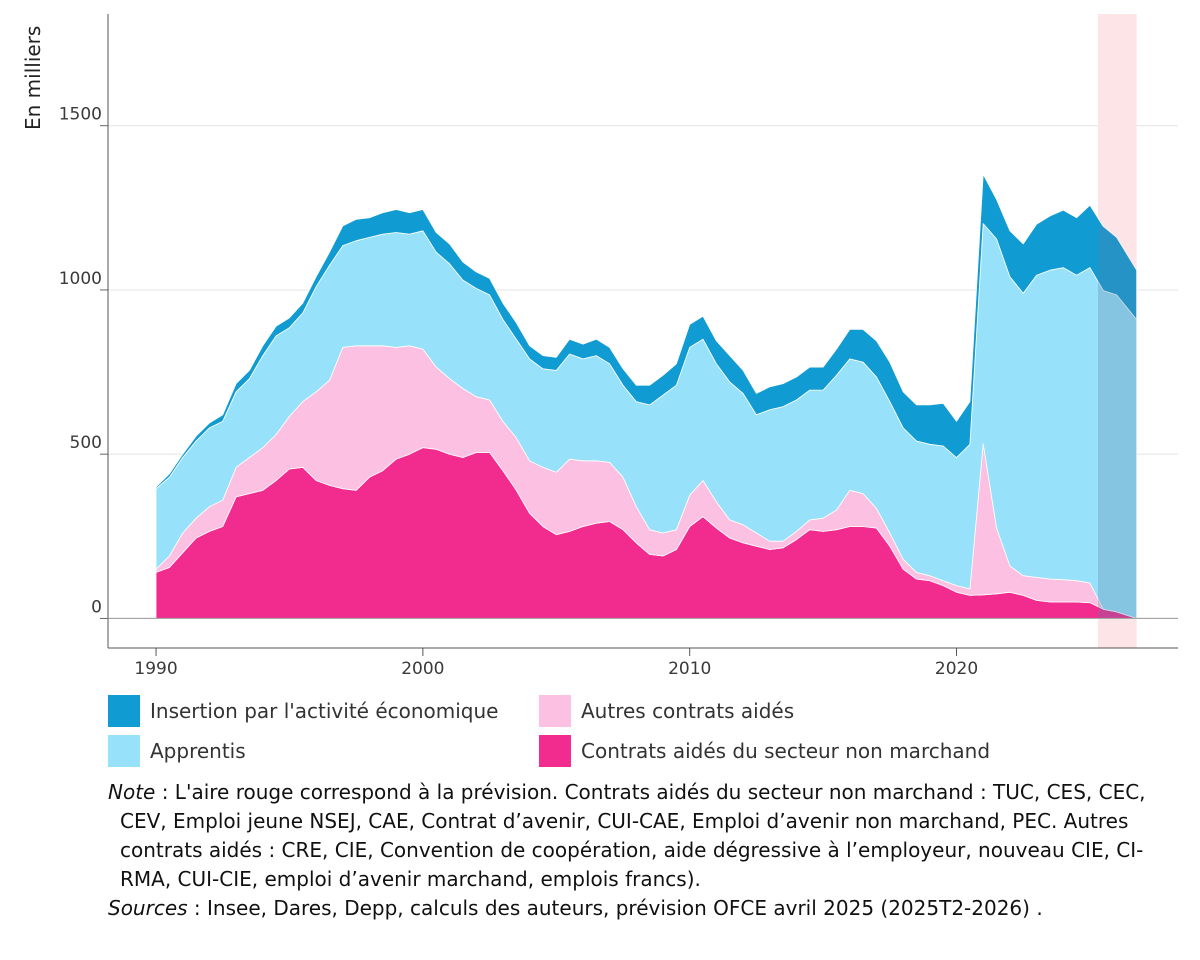 The width and height of the screenshot is (1200, 960). Describe the element at coordinates (80, 115) in the screenshot. I see `y-tick-label-1500: 1500` at that location.